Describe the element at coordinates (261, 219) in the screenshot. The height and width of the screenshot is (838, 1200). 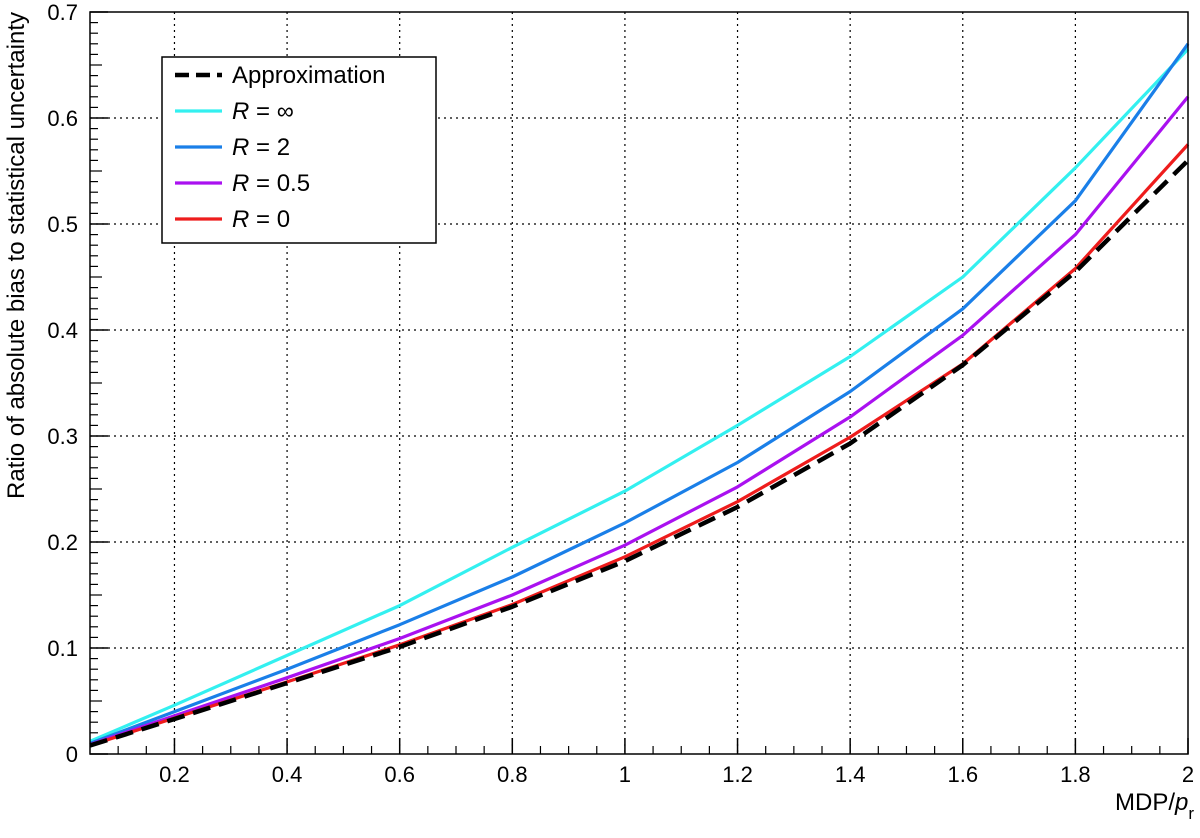
I see `legend-label: R = 0` at that location.